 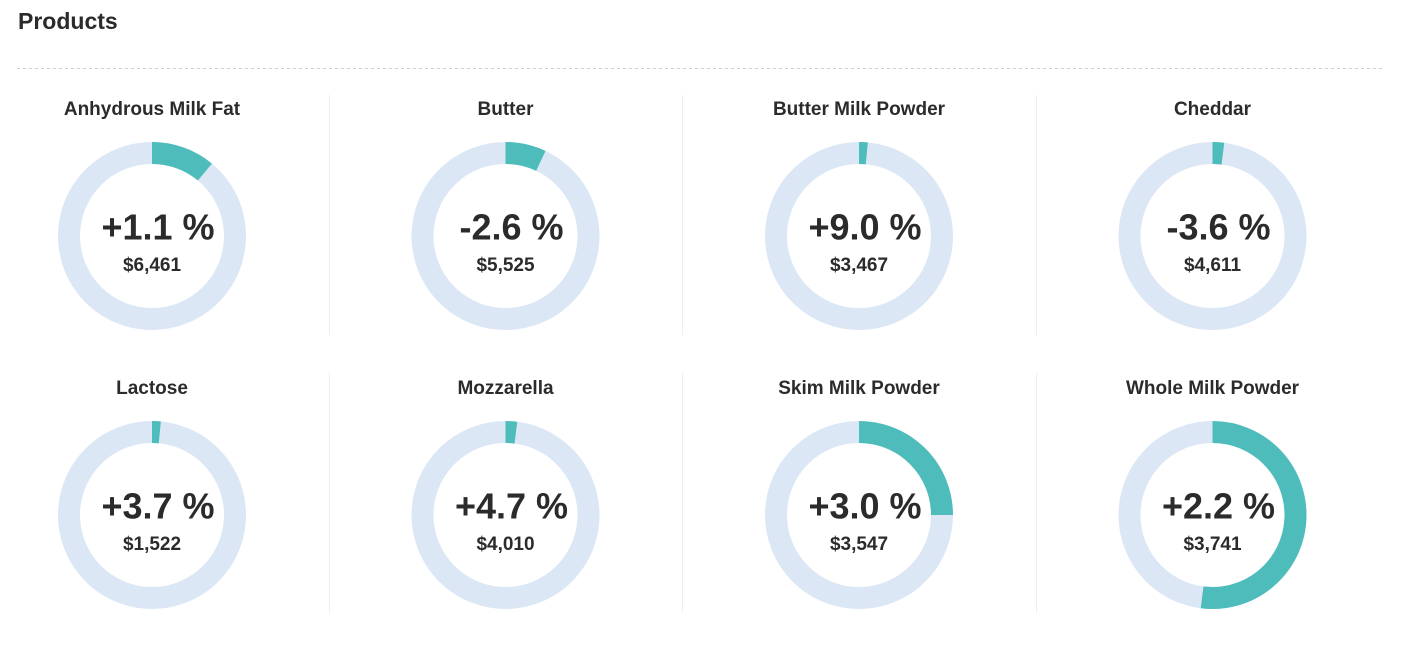 I want to click on product-name: Lactose, so click(x=152, y=388).